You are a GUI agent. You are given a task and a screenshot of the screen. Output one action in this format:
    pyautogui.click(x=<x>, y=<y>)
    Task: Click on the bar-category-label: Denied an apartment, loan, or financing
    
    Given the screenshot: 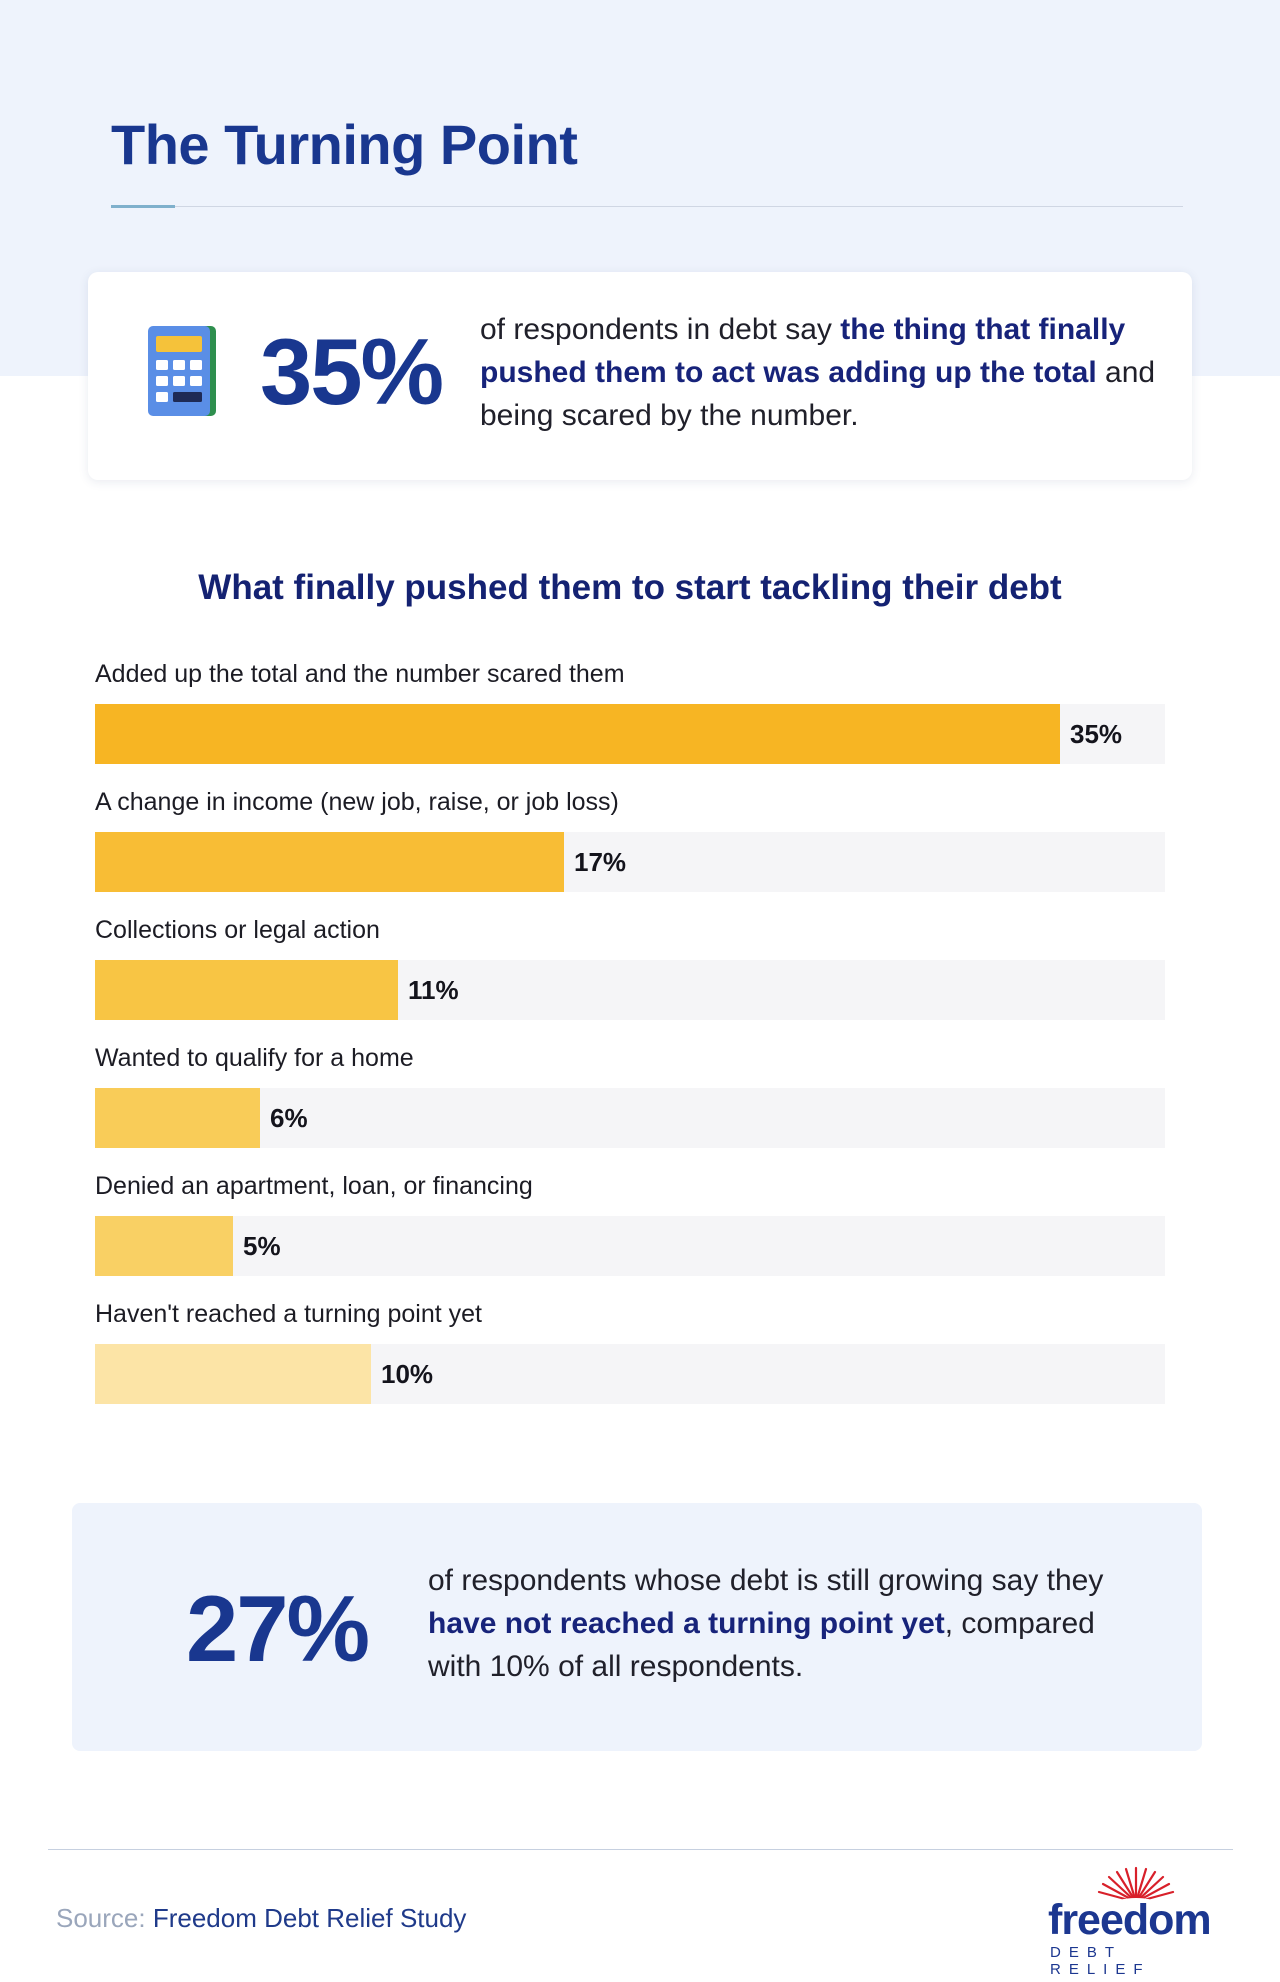 What is the action you would take?
    pyautogui.click(x=314, y=1186)
    